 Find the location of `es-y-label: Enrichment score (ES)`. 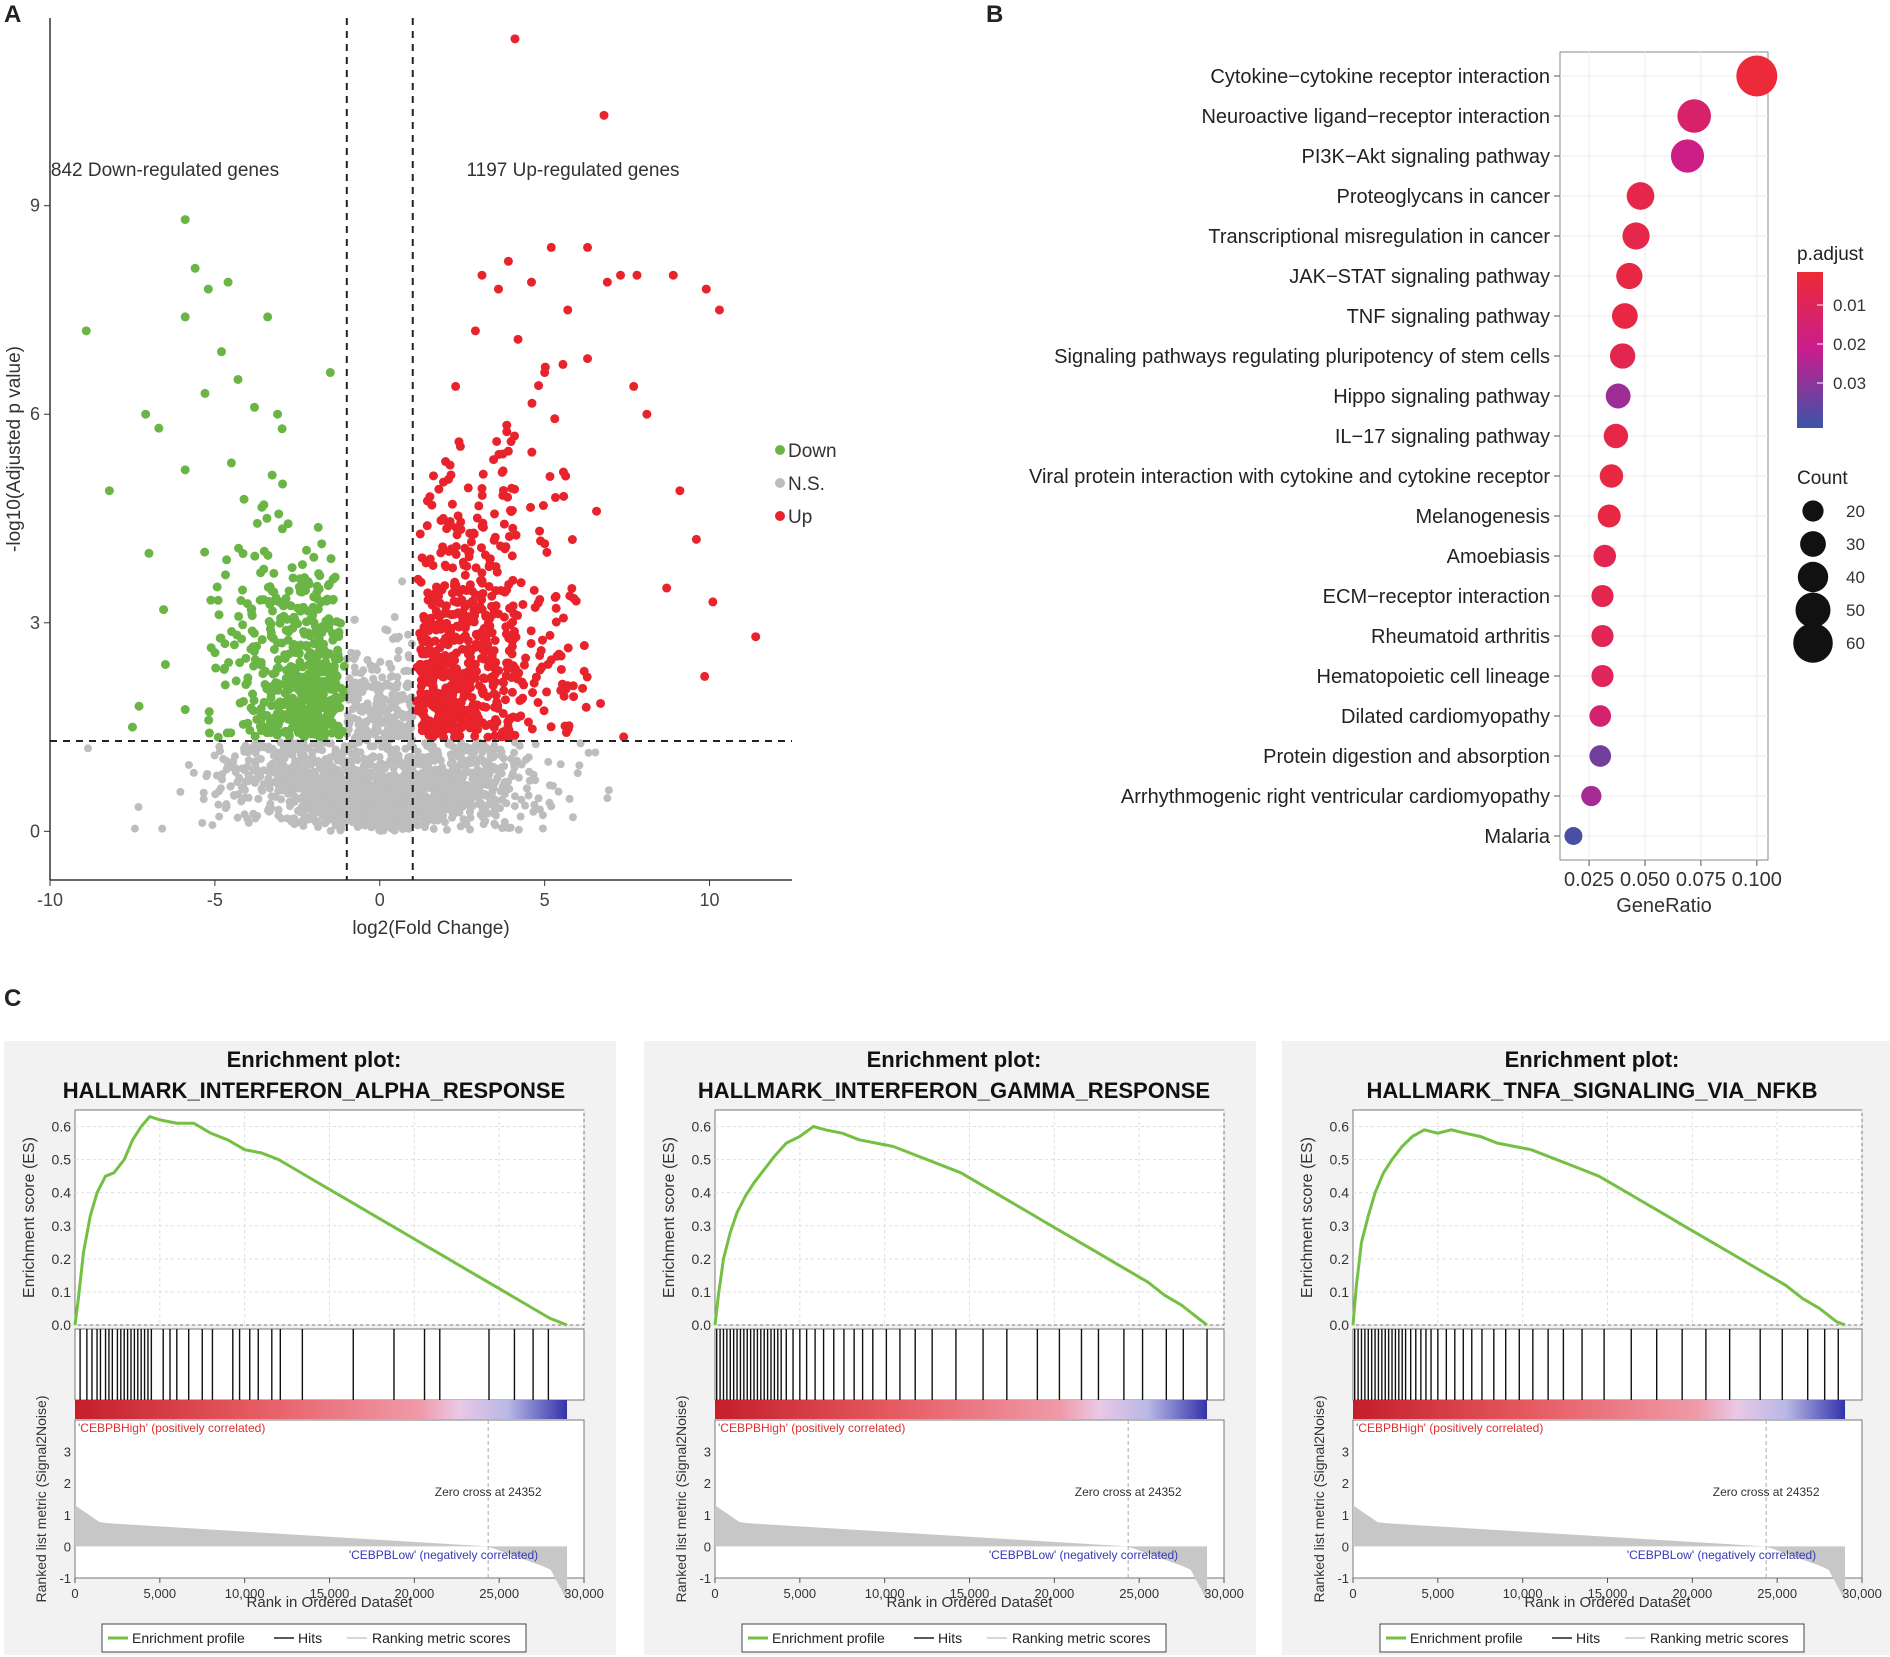

es-y-label: Enrichment score (ES) is located at coordinates (29, 1217).